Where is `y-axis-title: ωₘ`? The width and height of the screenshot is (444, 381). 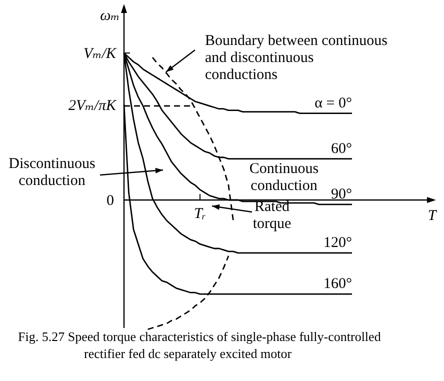
y-axis-title: ωₘ is located at coordinates (110, 16).